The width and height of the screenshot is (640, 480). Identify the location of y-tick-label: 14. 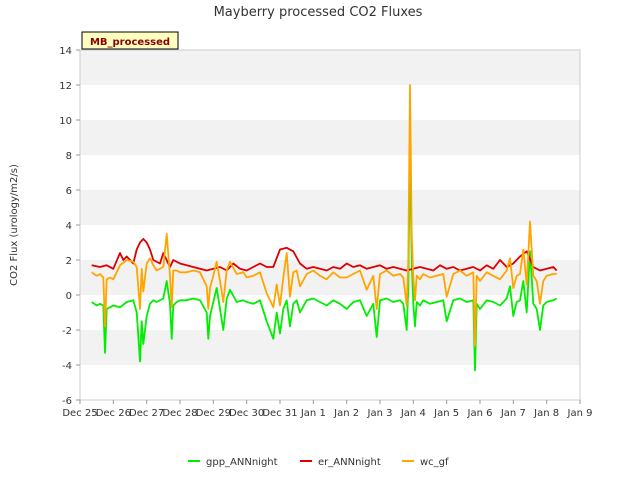
(65, 51).